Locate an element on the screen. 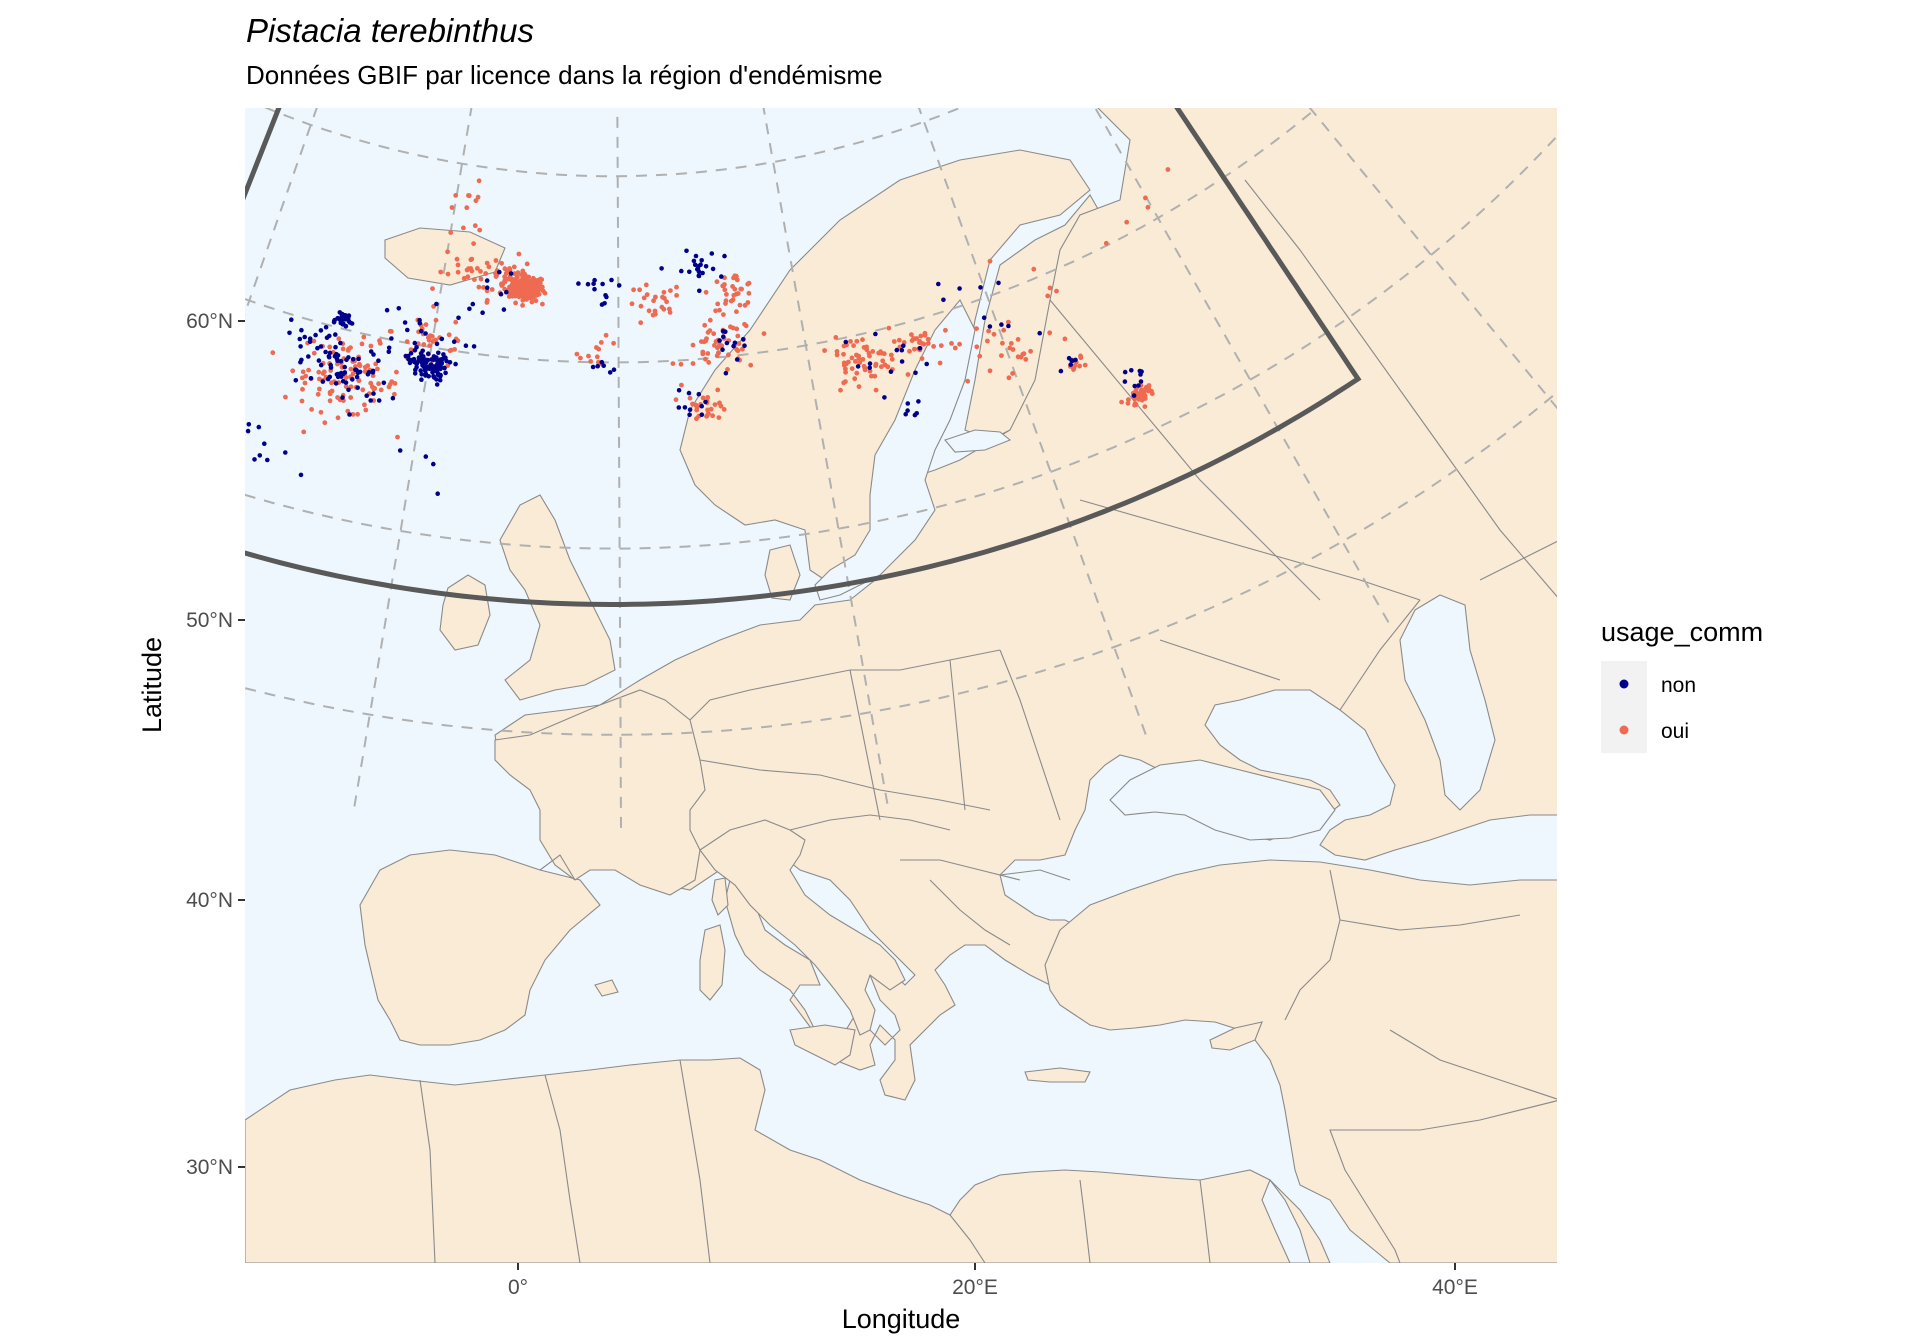 The height and width of the screenshot is (1344, 1920). land-denmark is located at coordinates (782, 572).